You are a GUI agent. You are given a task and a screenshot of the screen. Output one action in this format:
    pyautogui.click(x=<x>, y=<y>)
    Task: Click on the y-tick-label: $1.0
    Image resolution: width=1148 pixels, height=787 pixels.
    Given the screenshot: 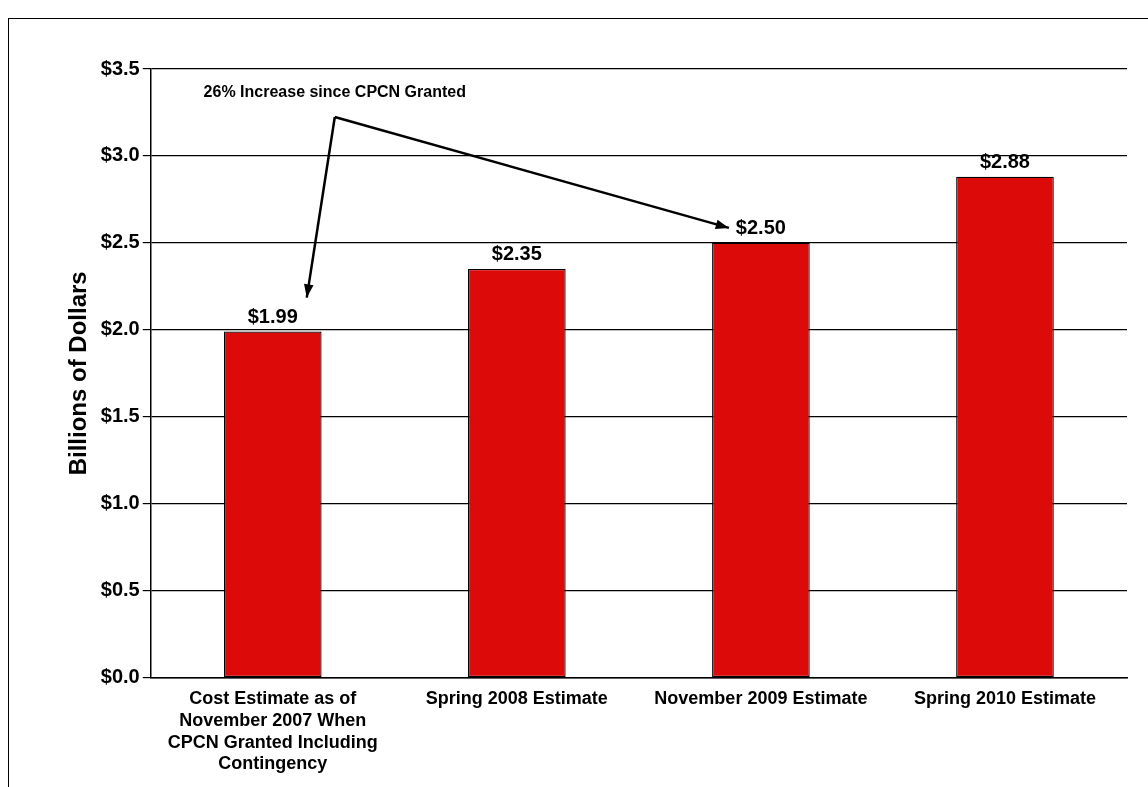 What is the action you would take?
    pyautogui.click(x=120, y=502)
    